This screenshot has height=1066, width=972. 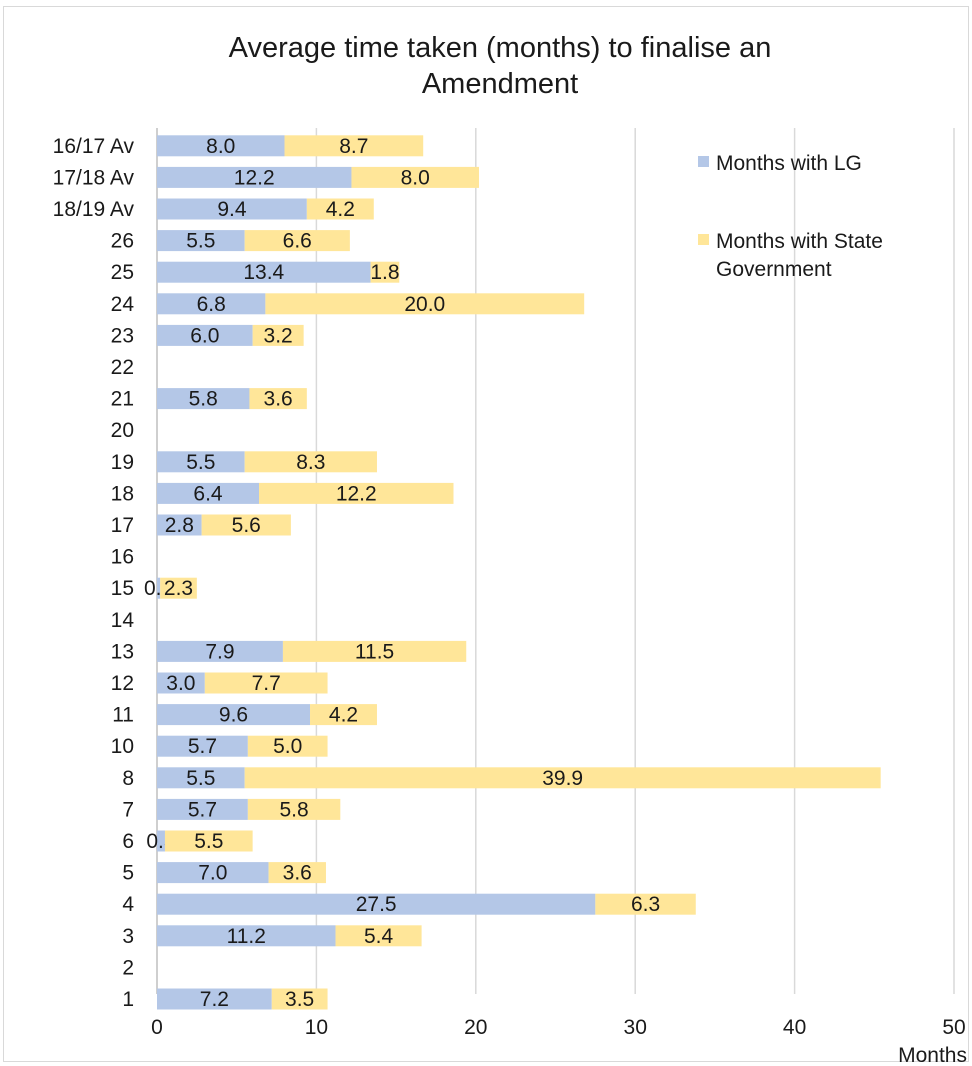 What do you see at coordinates (122, 335) in the screenshot?
I see `category-label: 23` at bounding box center [122, 335].